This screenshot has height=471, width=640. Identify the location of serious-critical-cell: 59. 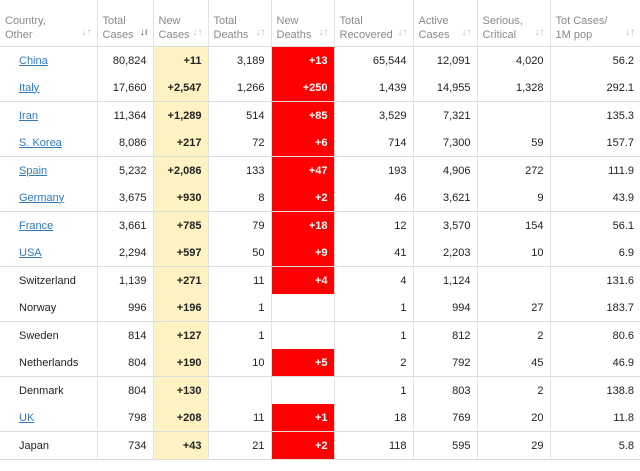
(514, 143).